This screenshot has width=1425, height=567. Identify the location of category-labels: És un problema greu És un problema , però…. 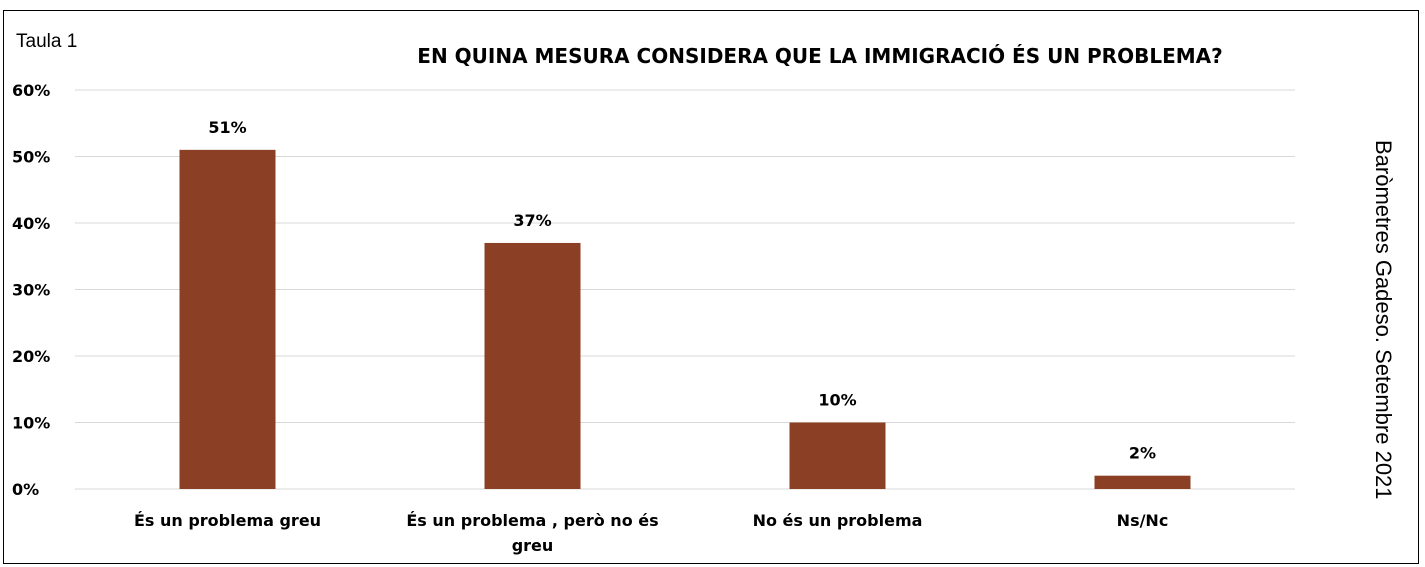
(651, 533).